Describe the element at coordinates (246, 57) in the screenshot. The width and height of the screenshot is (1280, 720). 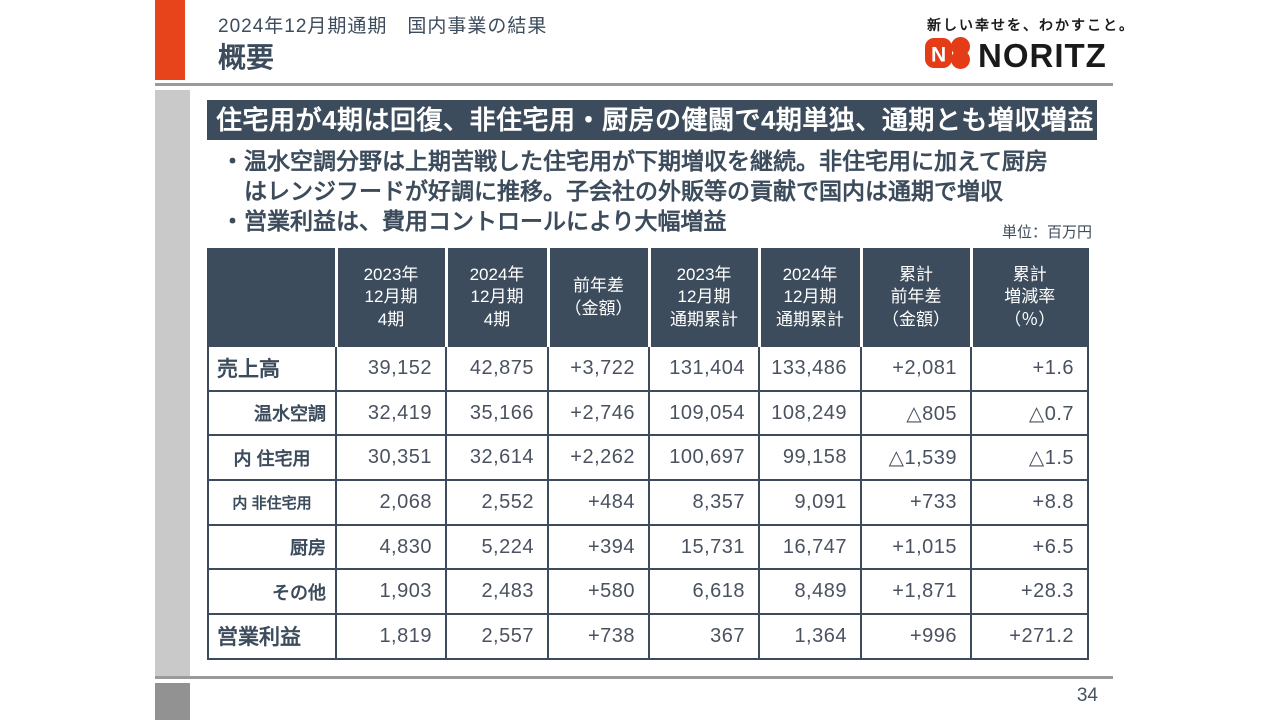
I see `page-title: 概要` at that location.